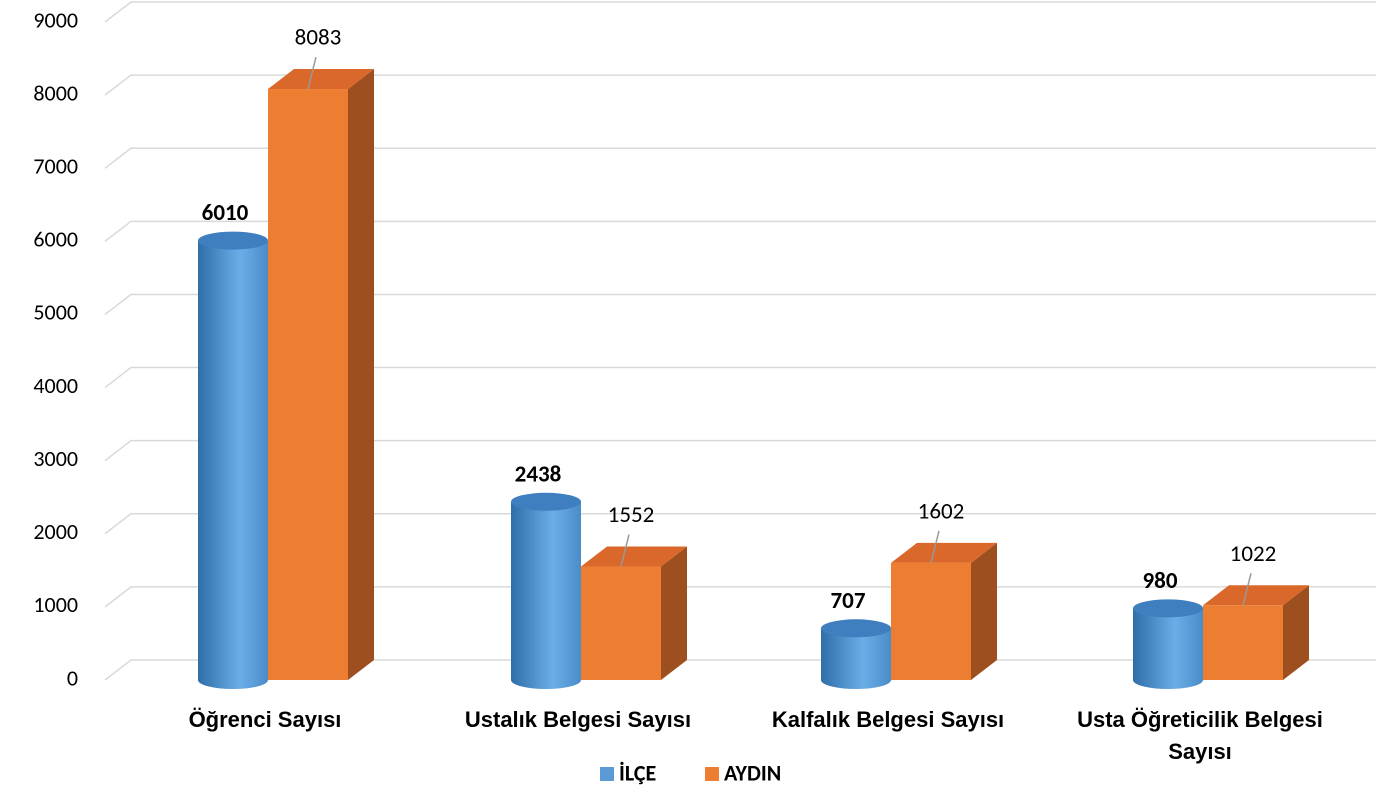 This screenshot has height=796, width=1376. Describe the element at coordinates (55, 531) in the screenshot. I see `y-tick-label: 2000` at that location.